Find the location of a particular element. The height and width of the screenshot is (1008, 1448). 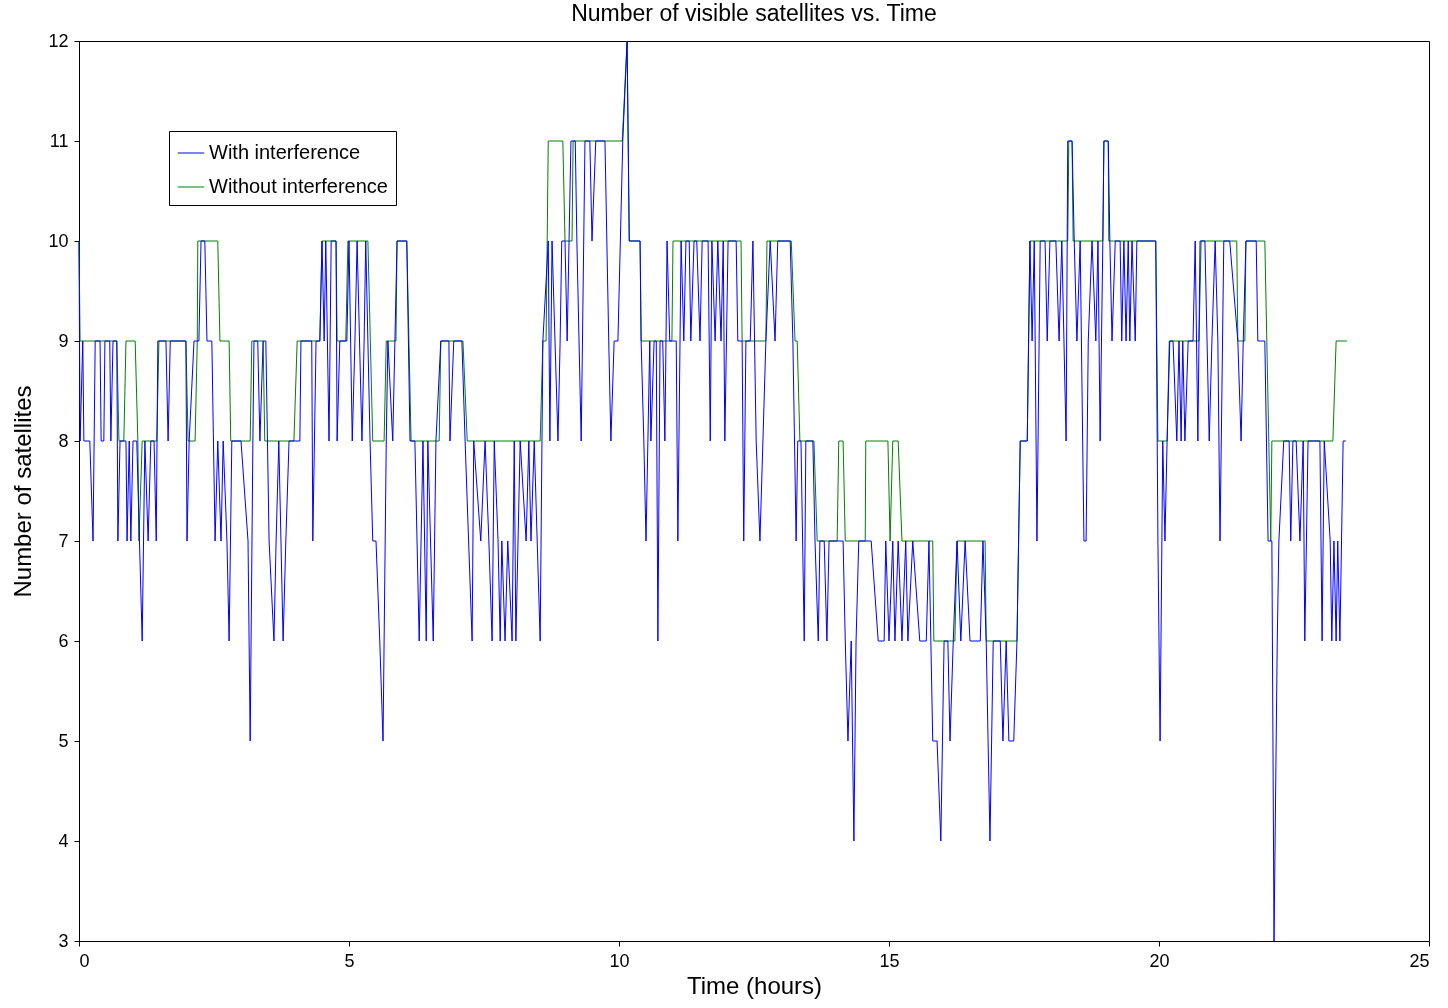

y-tick-label: 9 is located at coordinates (63, 340).